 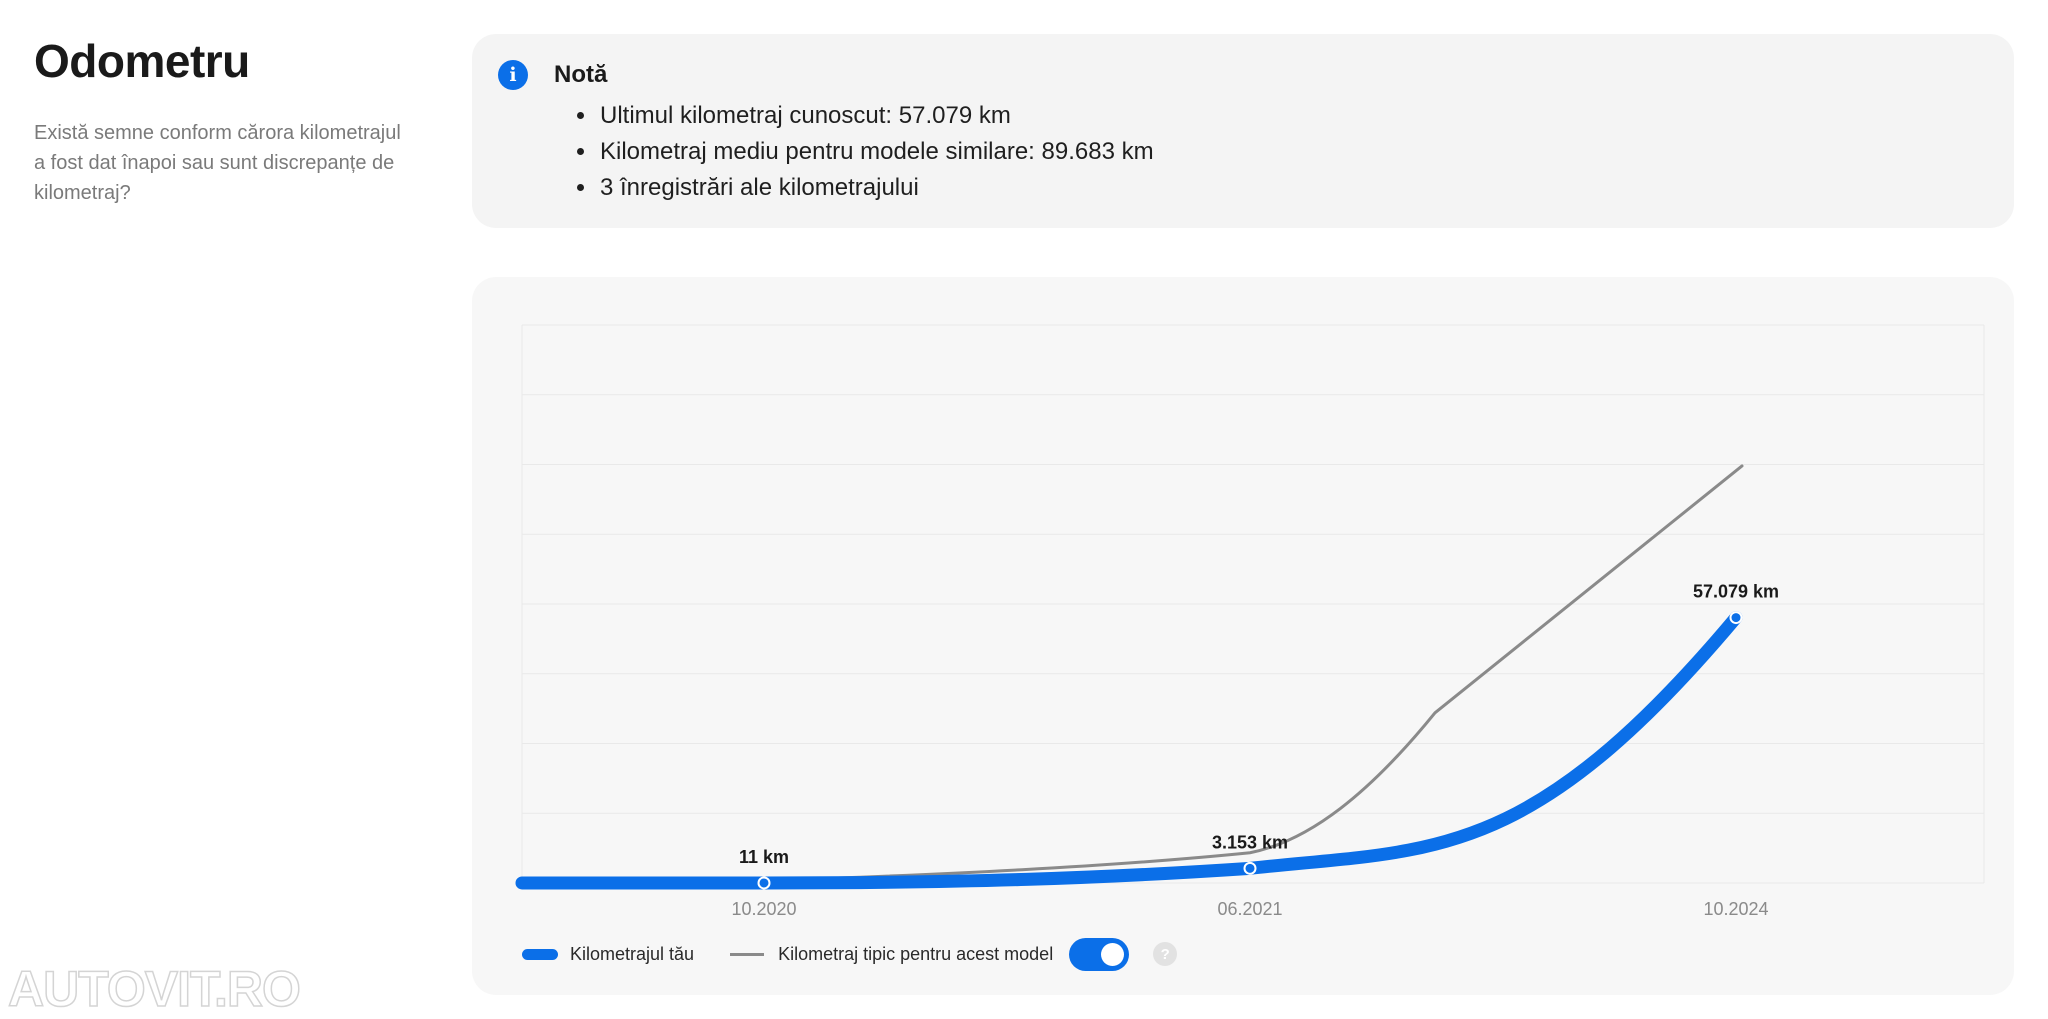 What do you see at coordinates (764, 883) in the screenshot?
I see `data-point-first` at bounding box center [764, 883].